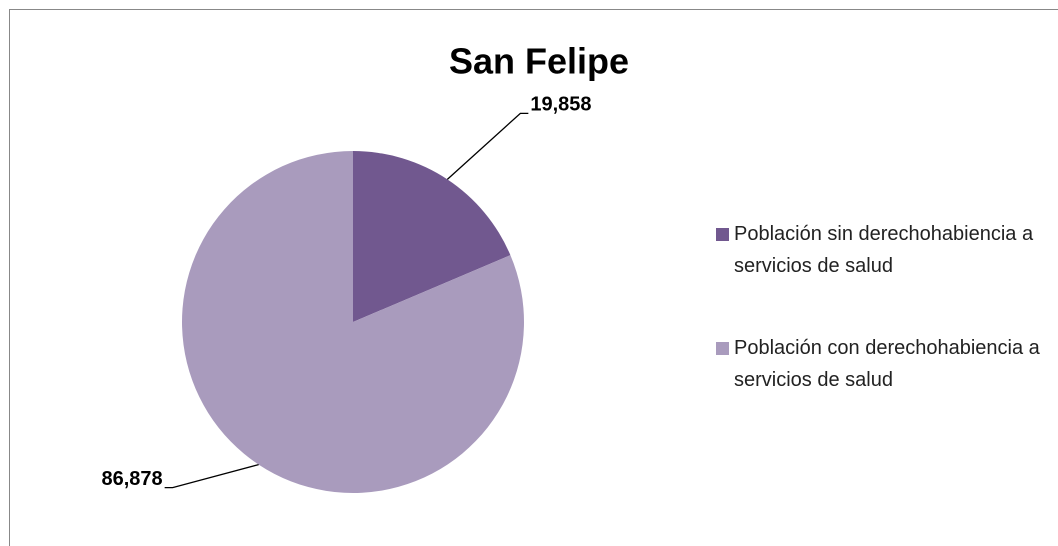 Image resolution: width=1058 pixels, height=546 pixels. Describe the element at coordinates (131, 479) in the screenshot. I see `data-label: 86,878` at that location.